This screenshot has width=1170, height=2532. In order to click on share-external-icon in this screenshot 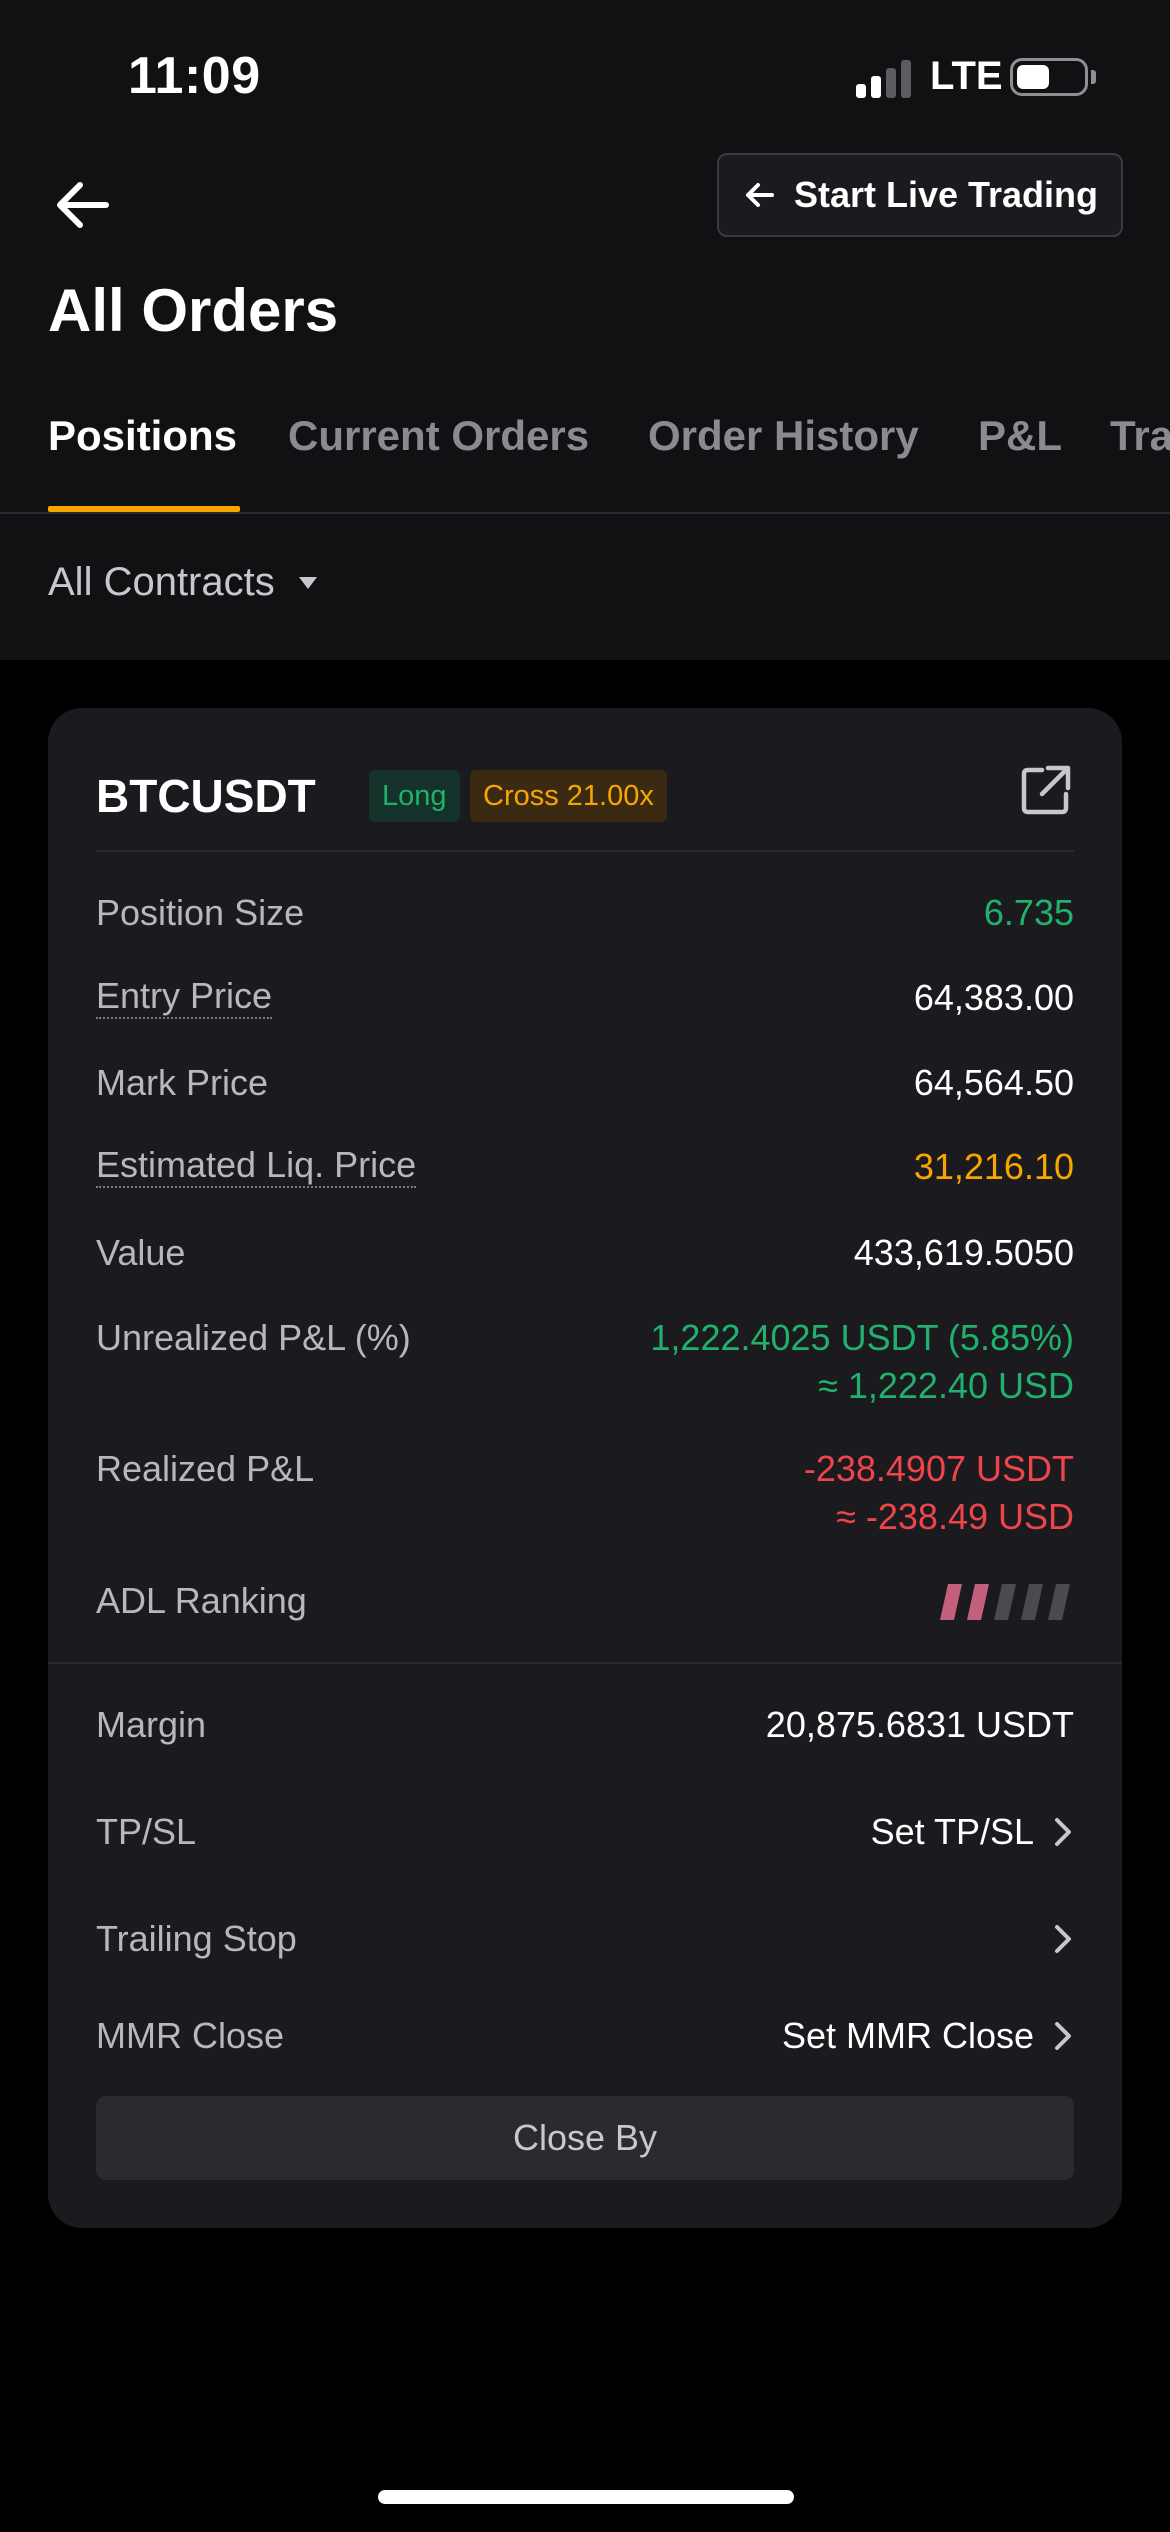, I will do `click(1046, 790)`.